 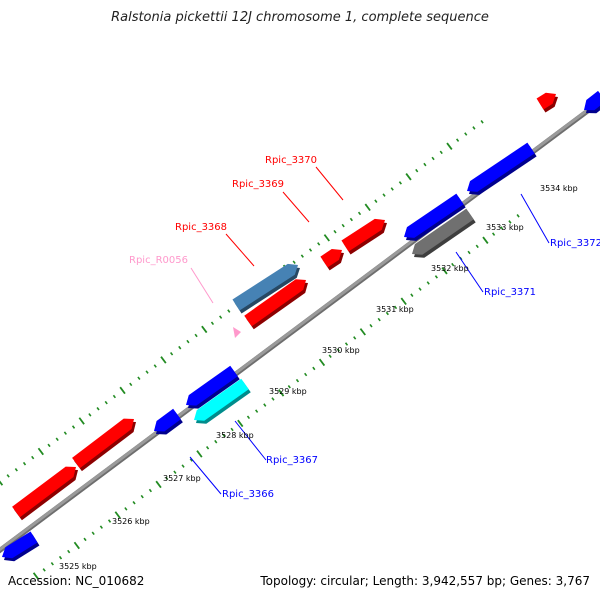 I want to click on gene-blue-3366-body, so click(x=167, y=420).